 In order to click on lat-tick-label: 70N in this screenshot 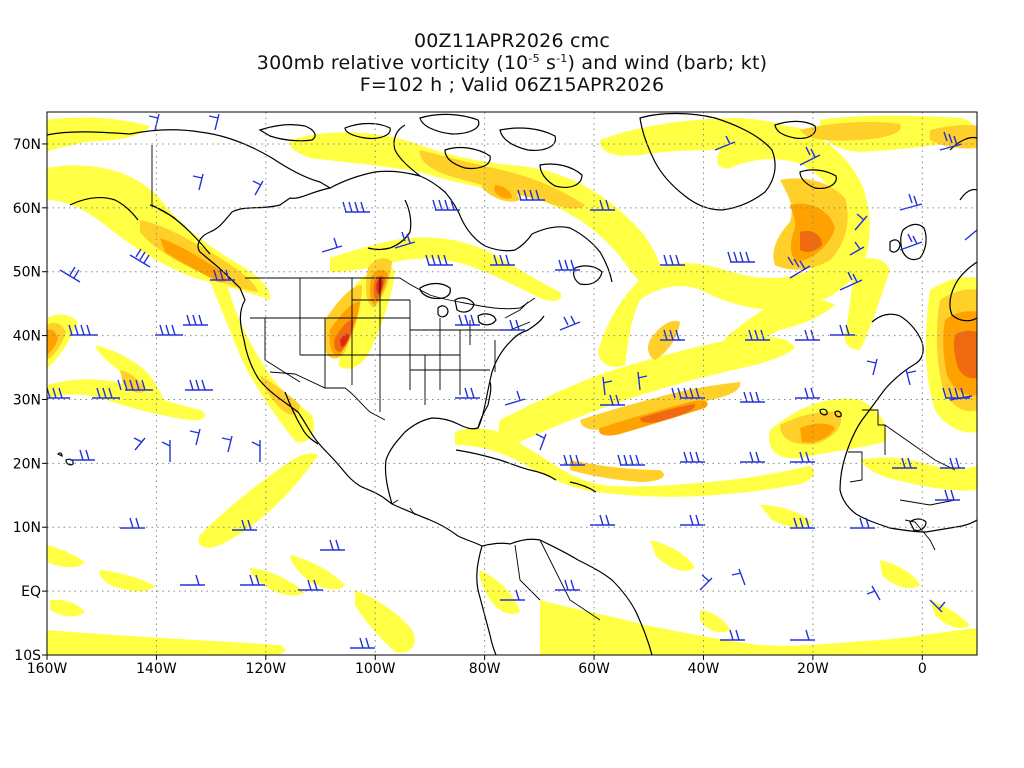, I will do `click(27, 145)`.